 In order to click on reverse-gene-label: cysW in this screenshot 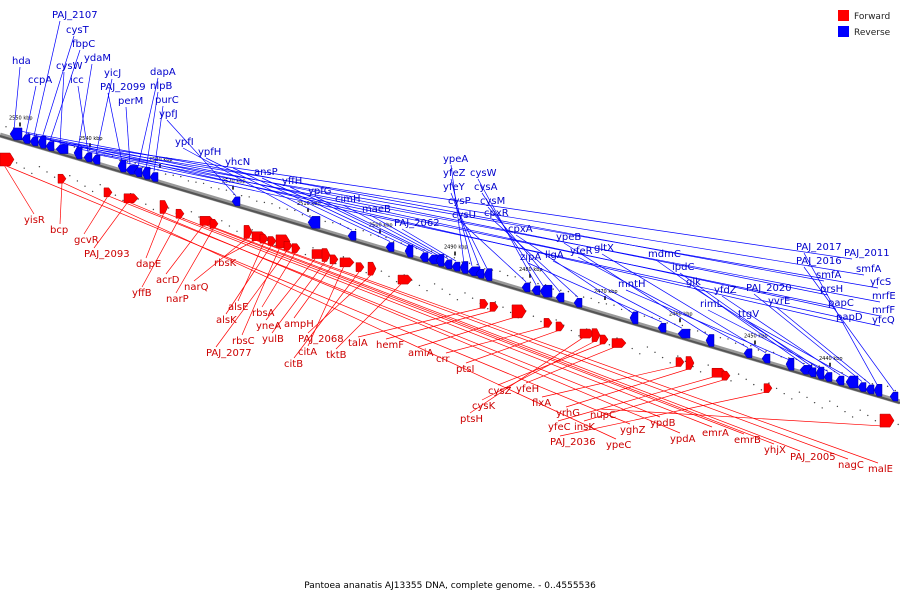, I will do `click(69, 66)`.